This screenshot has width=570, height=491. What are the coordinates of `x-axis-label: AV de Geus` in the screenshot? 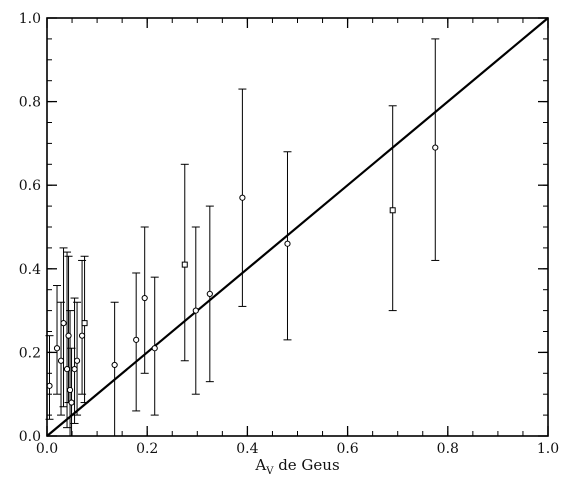 It's located at (296, 466).